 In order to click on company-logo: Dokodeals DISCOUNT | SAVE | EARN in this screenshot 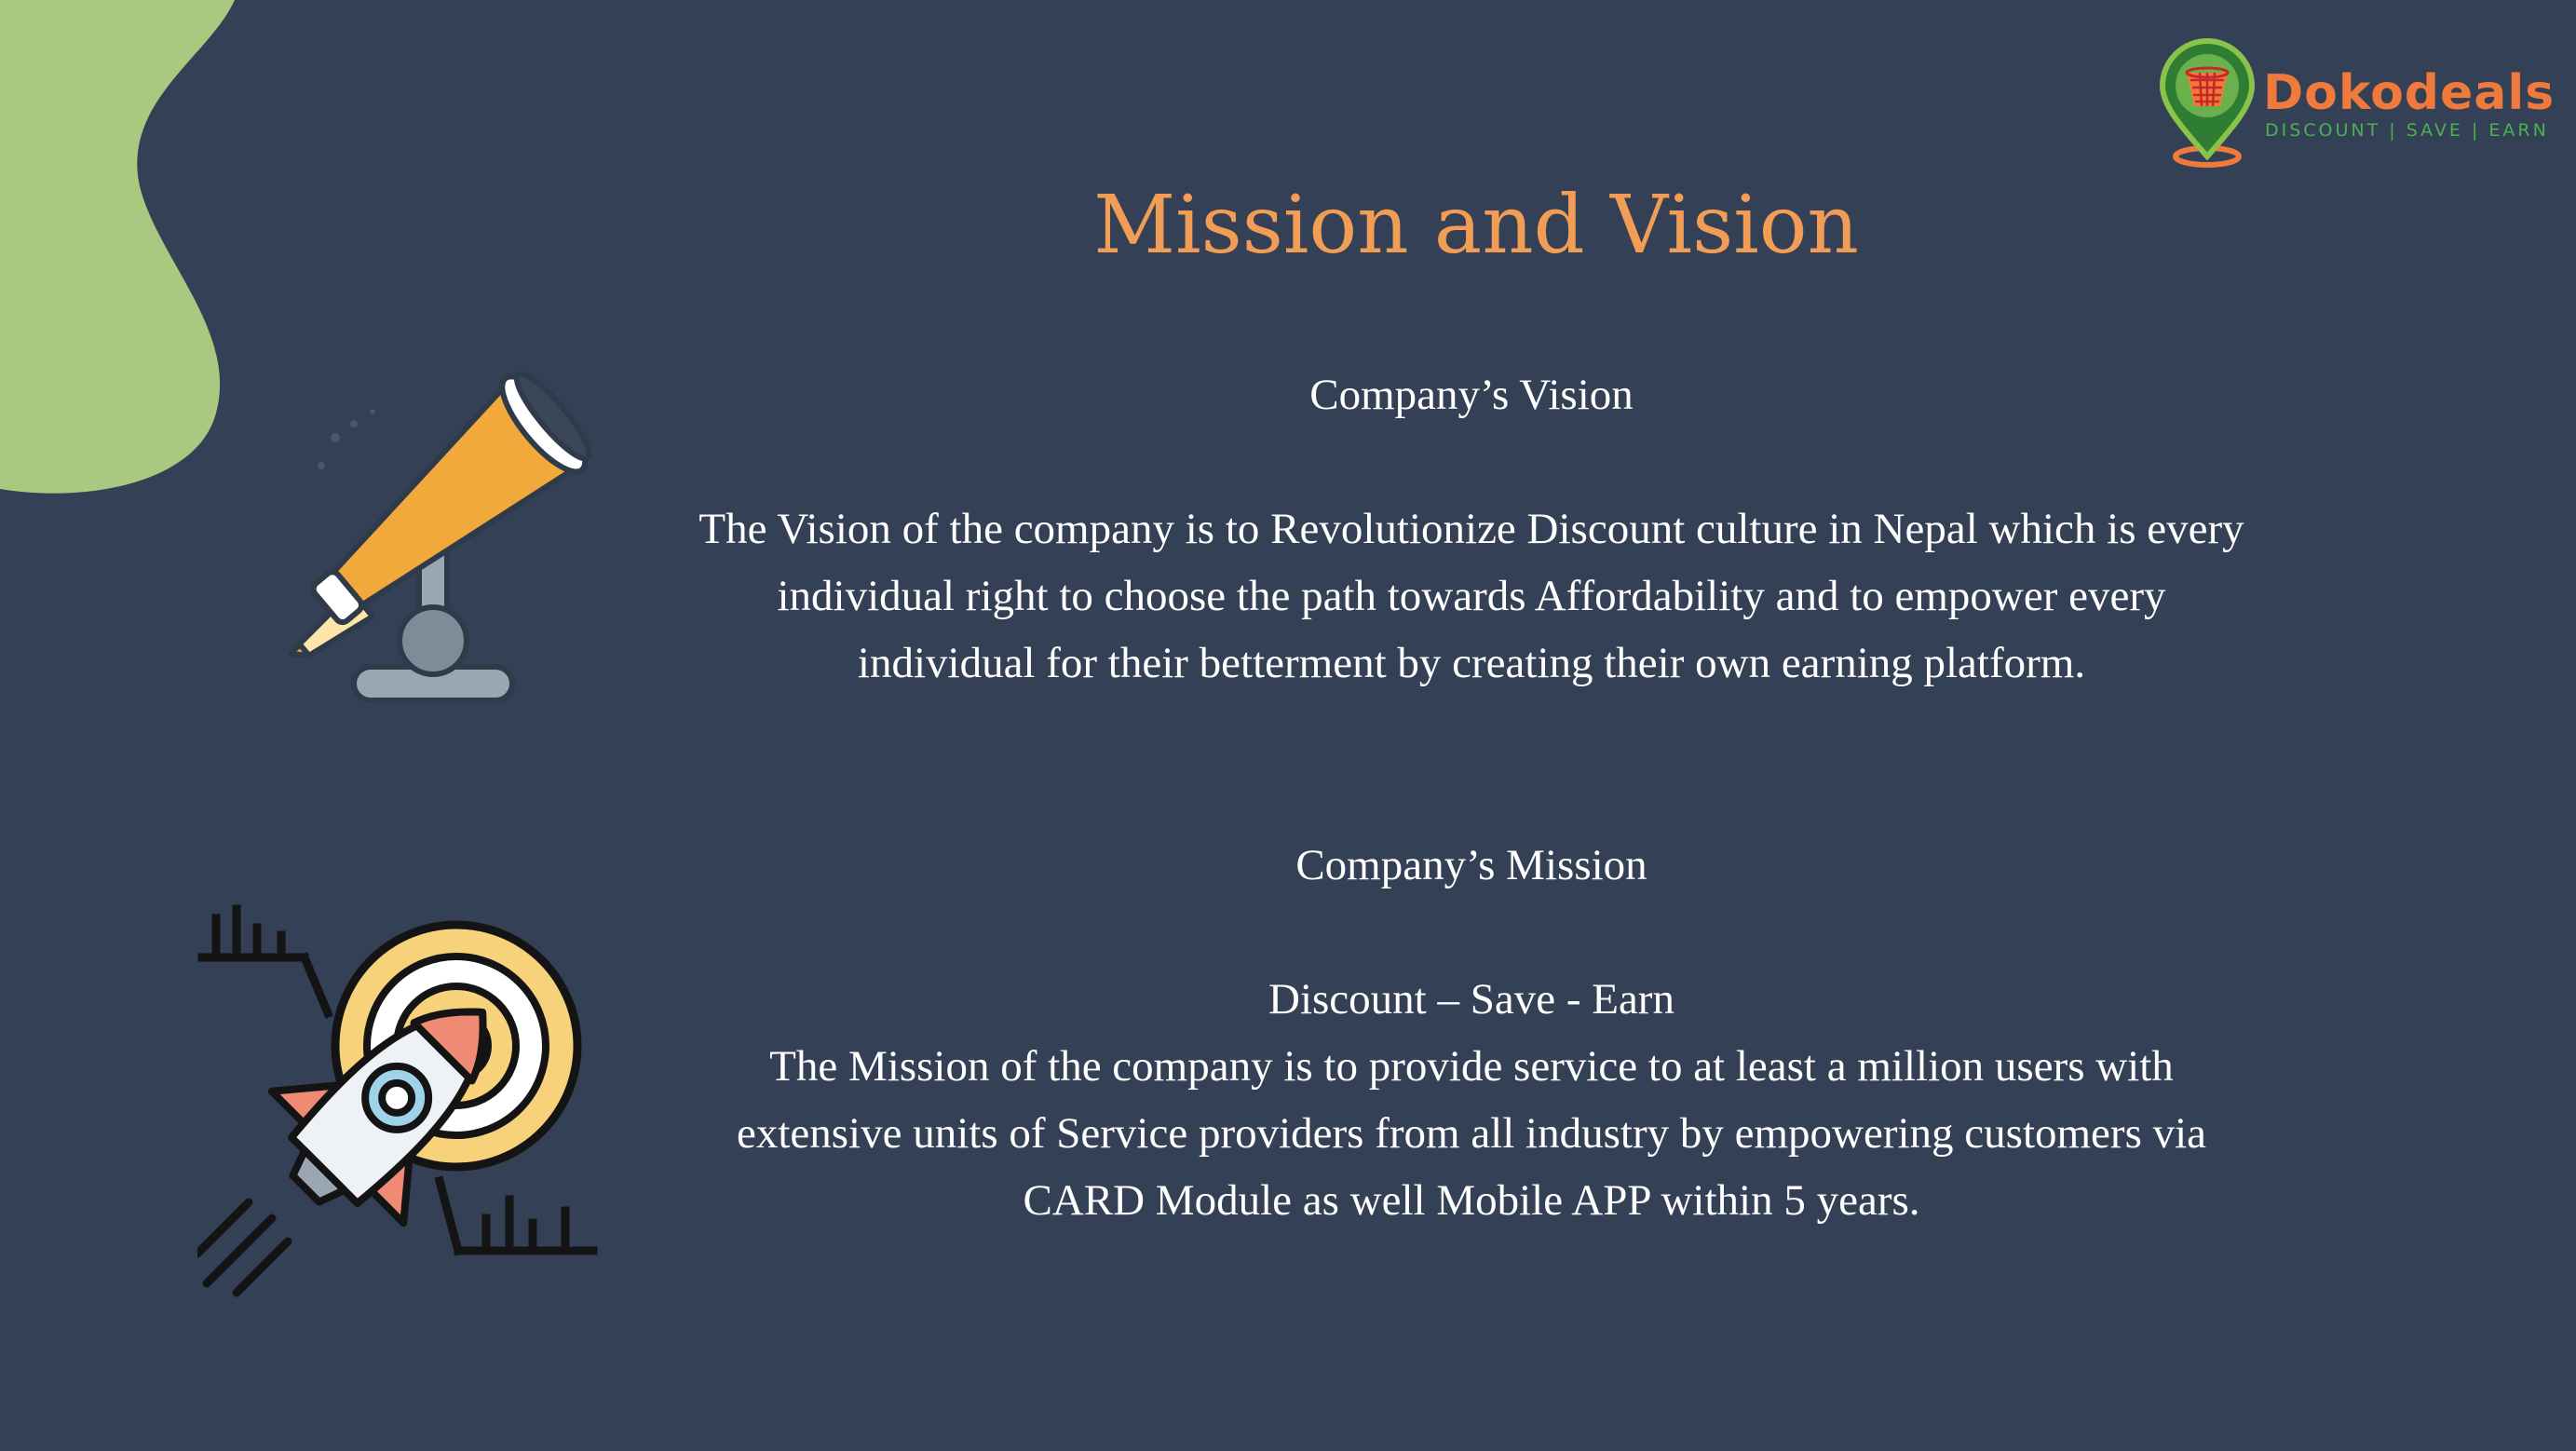, I will do `click(2356, 107)`.